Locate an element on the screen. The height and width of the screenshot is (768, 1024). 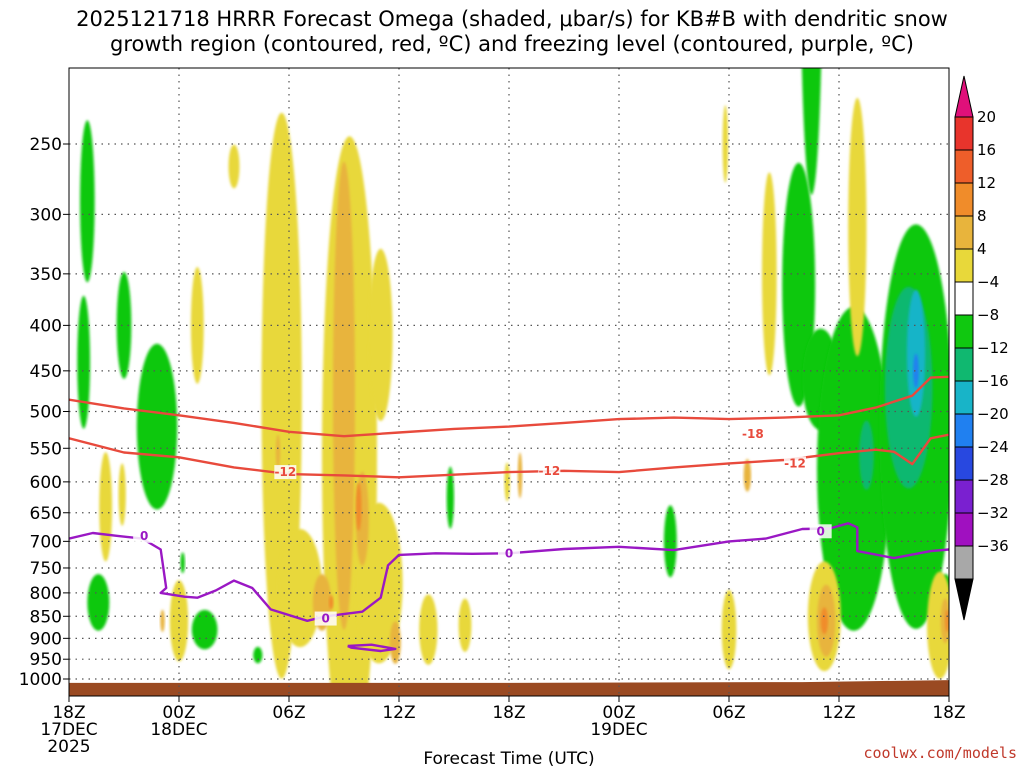
y-tick-label-850: 850 is located at coordinates (46, 617).